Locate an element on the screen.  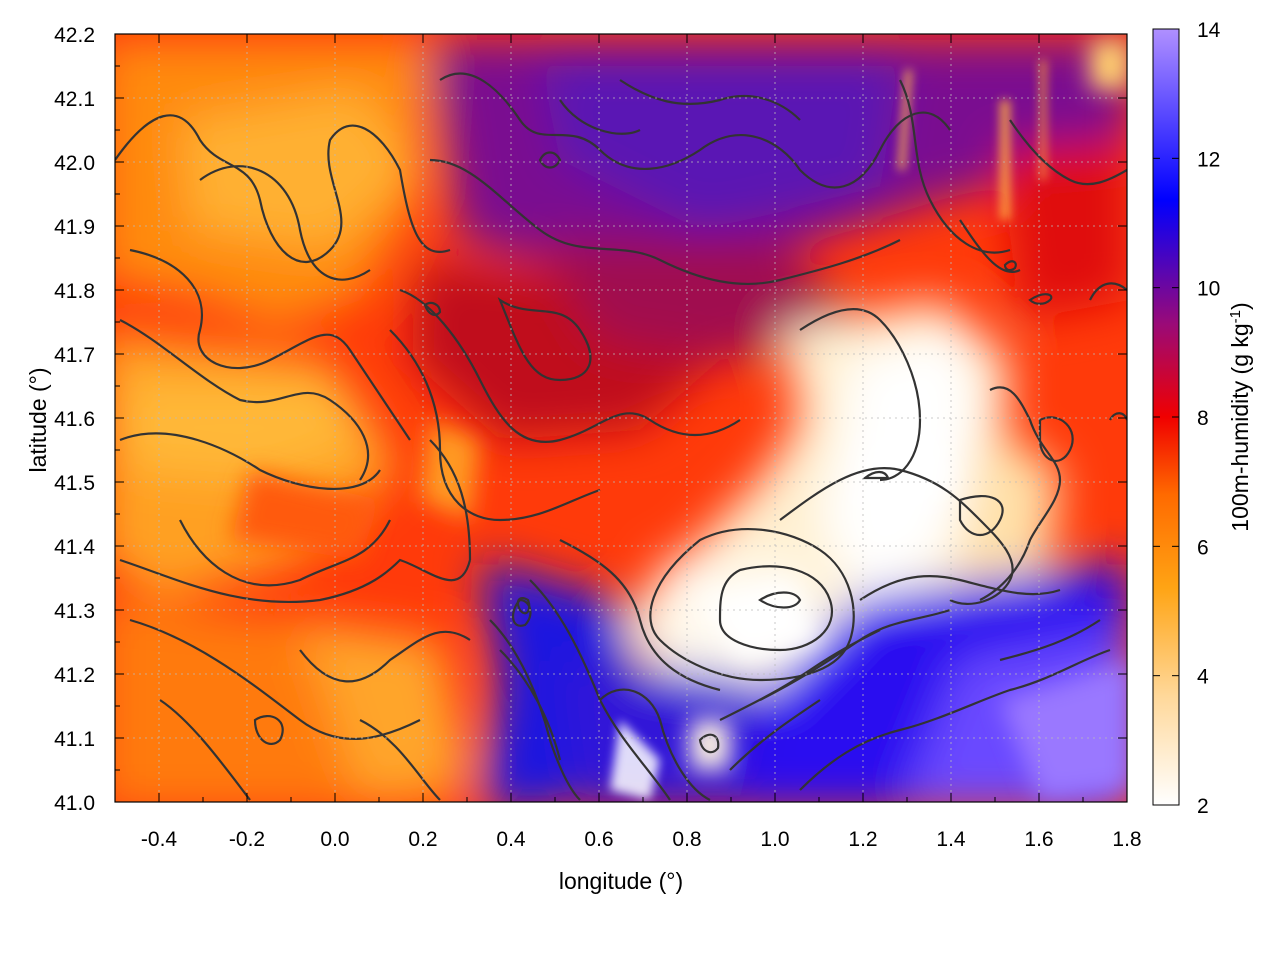
x-tick-label: 1.2 is located at coordinates (862, 839).